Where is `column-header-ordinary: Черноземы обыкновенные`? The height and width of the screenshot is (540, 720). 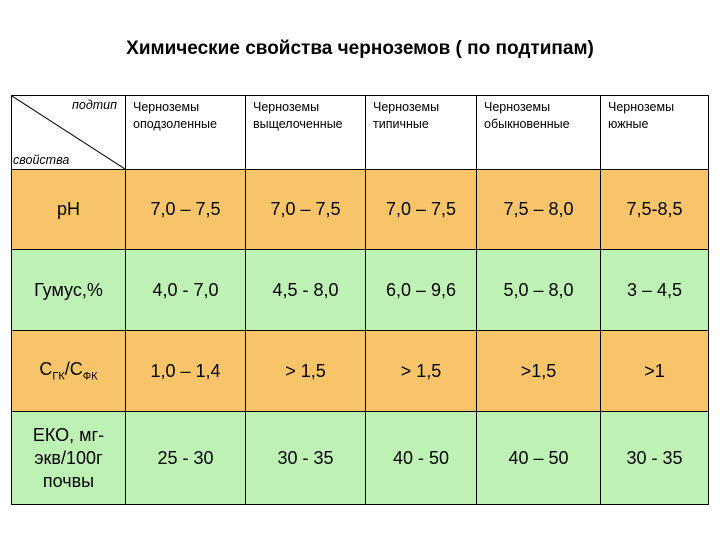
column-header-ordinary: Черноземы обыкновенные is located at coordinates (538, 132).